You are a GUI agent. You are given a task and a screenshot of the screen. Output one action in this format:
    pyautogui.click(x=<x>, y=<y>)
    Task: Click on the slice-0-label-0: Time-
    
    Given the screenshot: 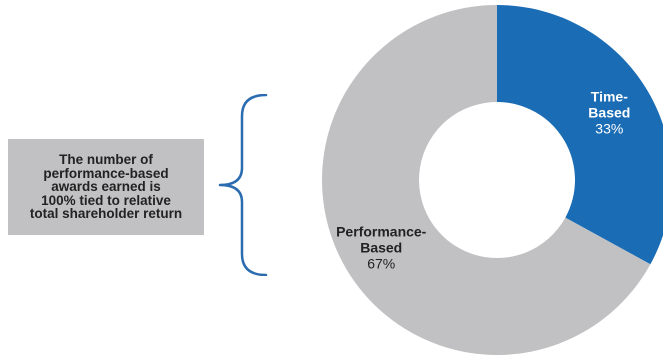 What is the action you would take?
    pyautogui.click(x=609, y=97)
    